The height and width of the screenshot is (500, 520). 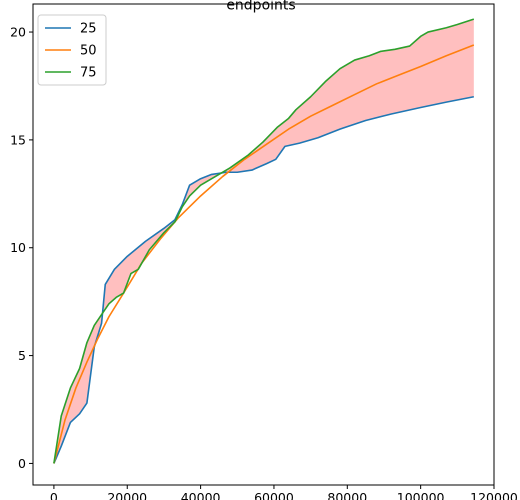 I want to click on x-tick-label: 40000, so click(x=201, y=495).